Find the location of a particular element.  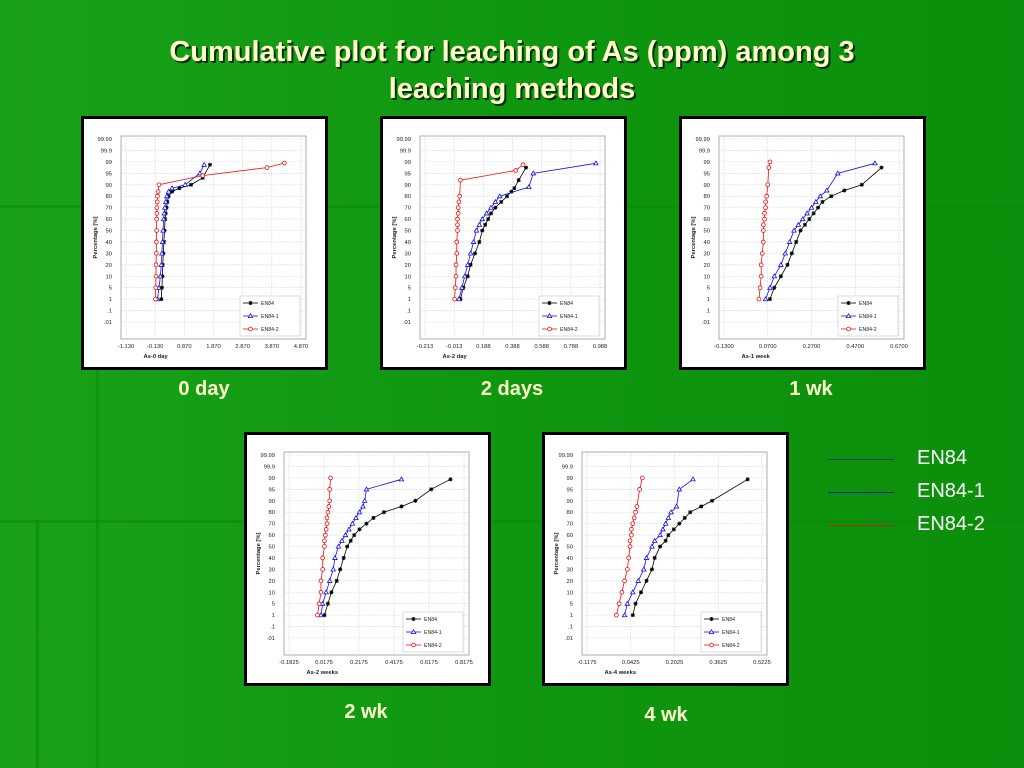

x-tick-label: 0.5225 is located at coordinates (762, 663).